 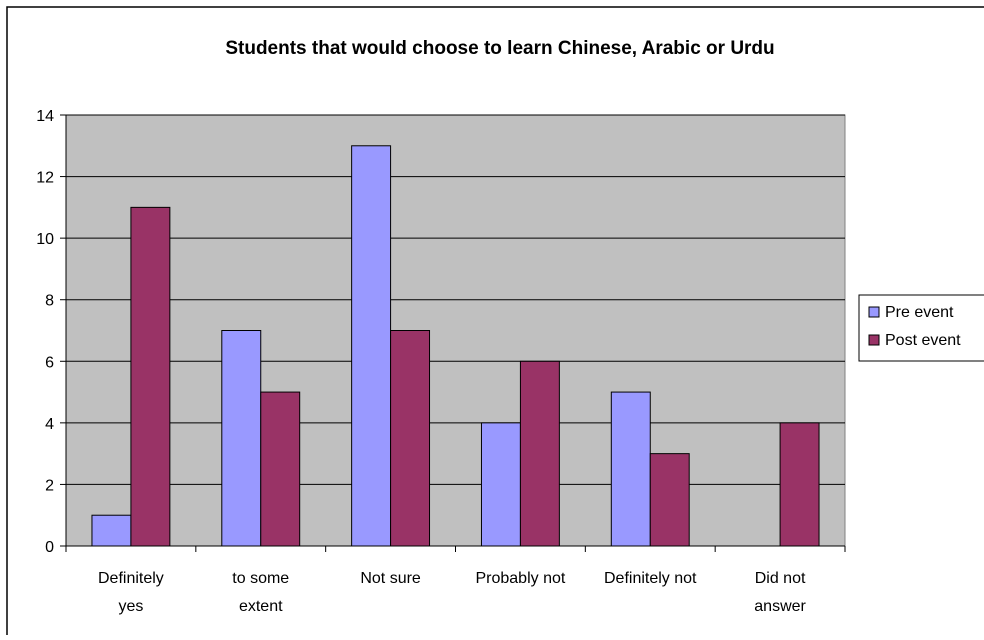 I want to click on y-tick-label: 2, so click(x=49, y=485).